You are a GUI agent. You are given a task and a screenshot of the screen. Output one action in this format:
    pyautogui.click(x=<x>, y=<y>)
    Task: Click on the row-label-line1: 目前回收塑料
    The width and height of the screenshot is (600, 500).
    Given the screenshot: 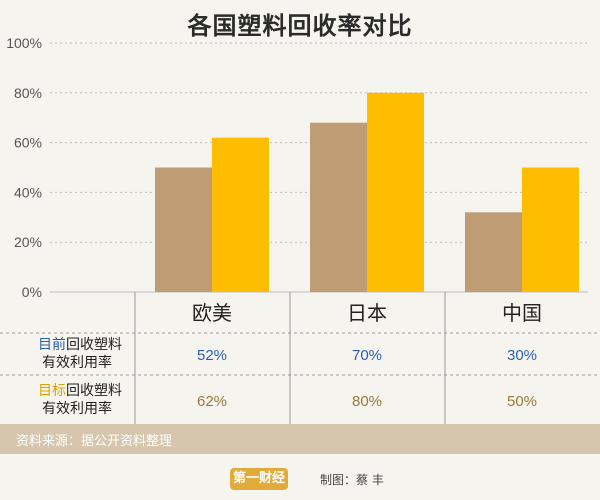 What is the action you would take?
    pyautogui.click(x=80, y=344)
    